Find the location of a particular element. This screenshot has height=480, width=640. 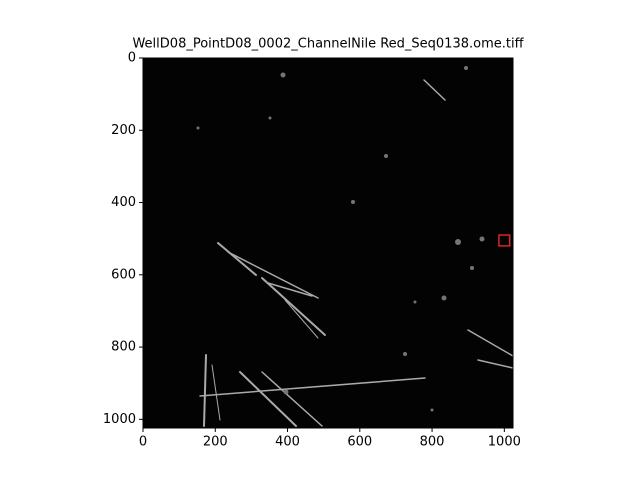

x-tick-label: 1000 is located at coordinates (504, 442).